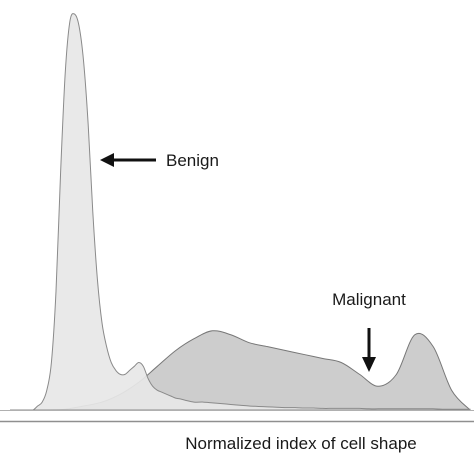 Image resolution: width=474 pixels, height=474 pixels. Describe the element at coordinates (107, 160) in the screenshot. I see `benign-arrow-head` at that location.